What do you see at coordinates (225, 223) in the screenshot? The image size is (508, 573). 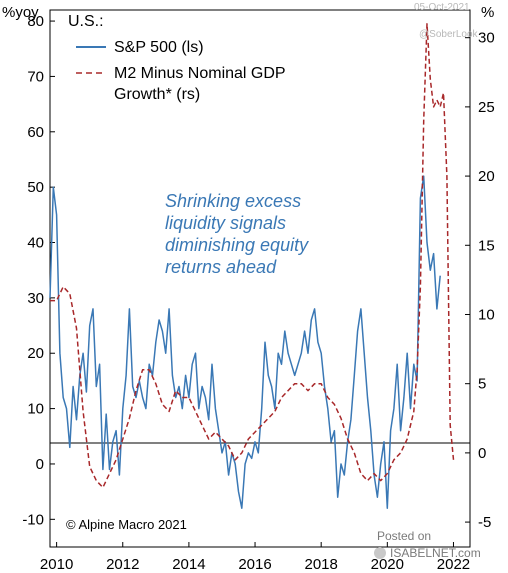 I see `annotation-line-2: liquidity signals` at bounding box center [225, 223].